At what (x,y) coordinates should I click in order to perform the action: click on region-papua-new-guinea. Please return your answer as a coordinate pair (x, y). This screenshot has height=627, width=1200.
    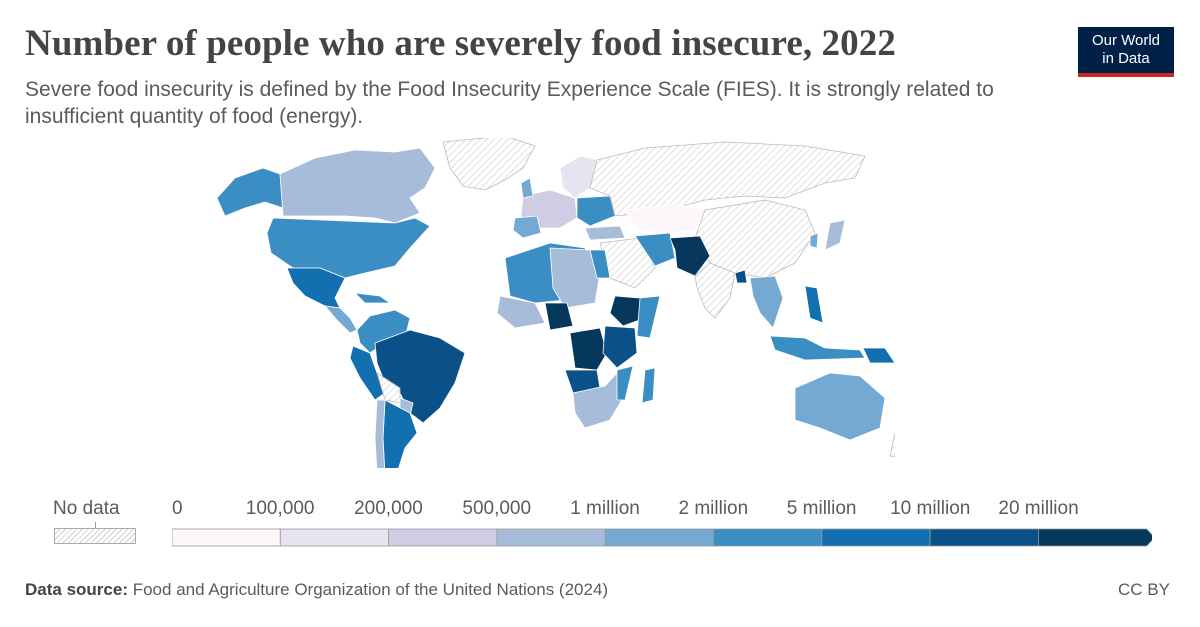
    Looking at the image, I should click on (878, 355).